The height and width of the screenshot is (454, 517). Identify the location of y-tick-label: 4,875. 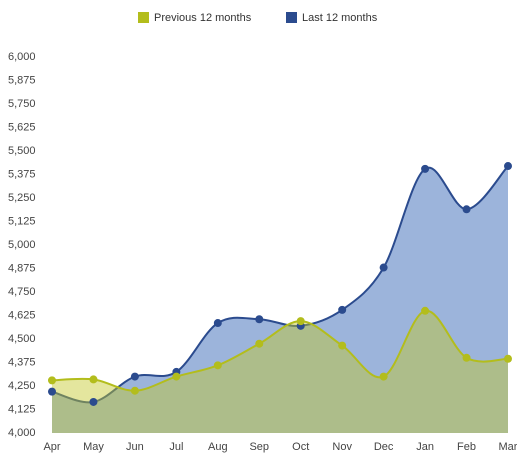
(22, 268).